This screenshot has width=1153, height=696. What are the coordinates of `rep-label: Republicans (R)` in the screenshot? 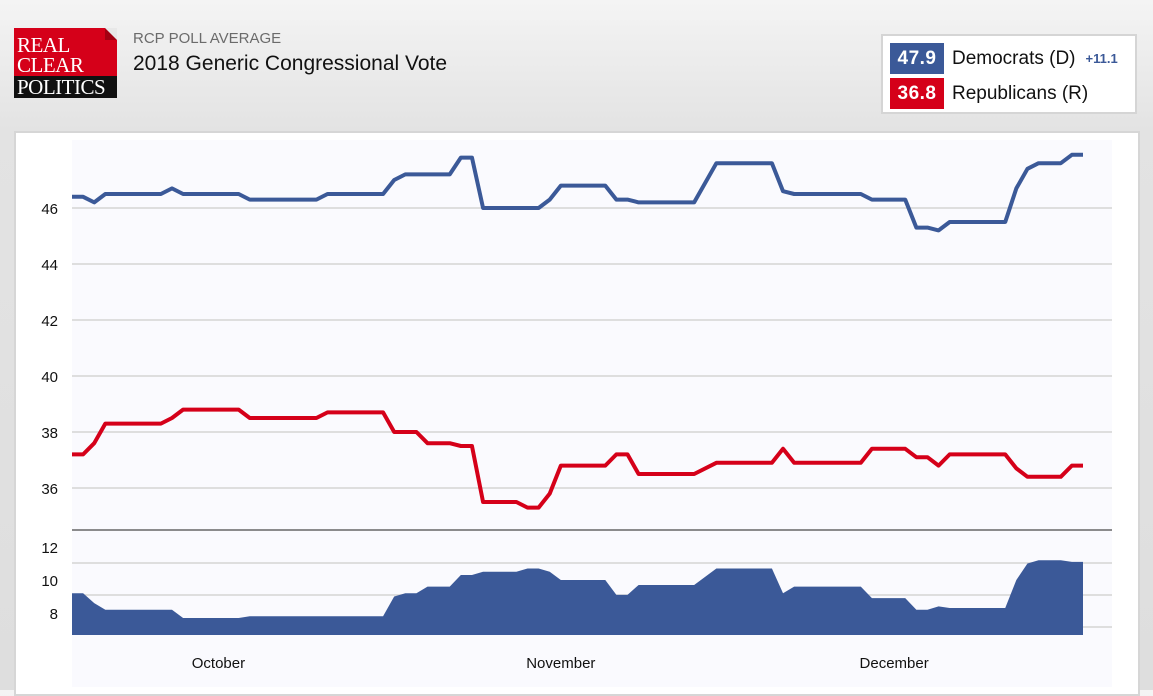 It's located at (1020, 93).